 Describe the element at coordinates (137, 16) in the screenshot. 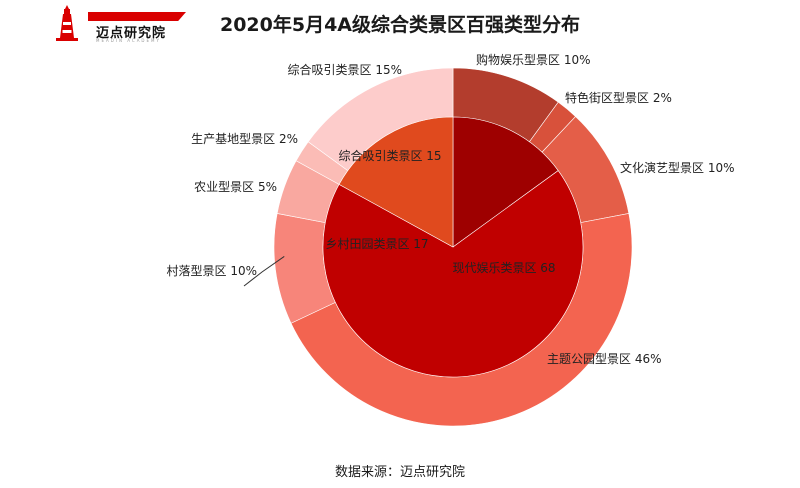

I see `logo-banner` at that location.